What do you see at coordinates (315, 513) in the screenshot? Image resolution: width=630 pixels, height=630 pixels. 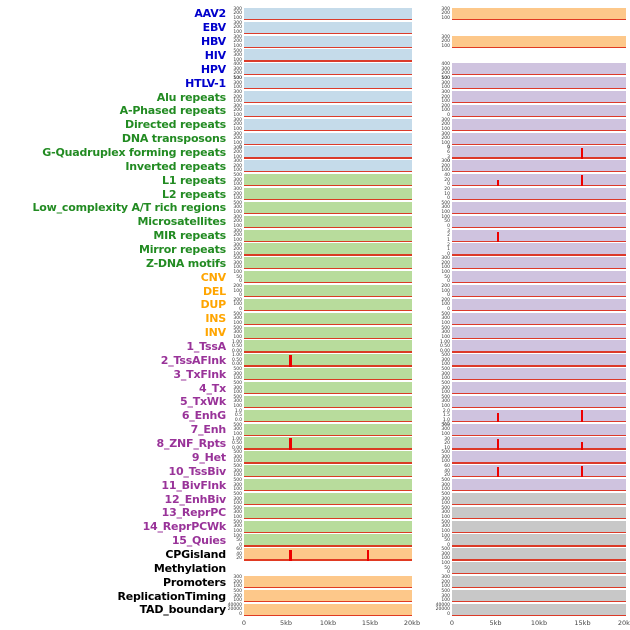 I see `track-row: 13_ReprPC 500 300 100 500 300 100` at bounding box center [315, 513].